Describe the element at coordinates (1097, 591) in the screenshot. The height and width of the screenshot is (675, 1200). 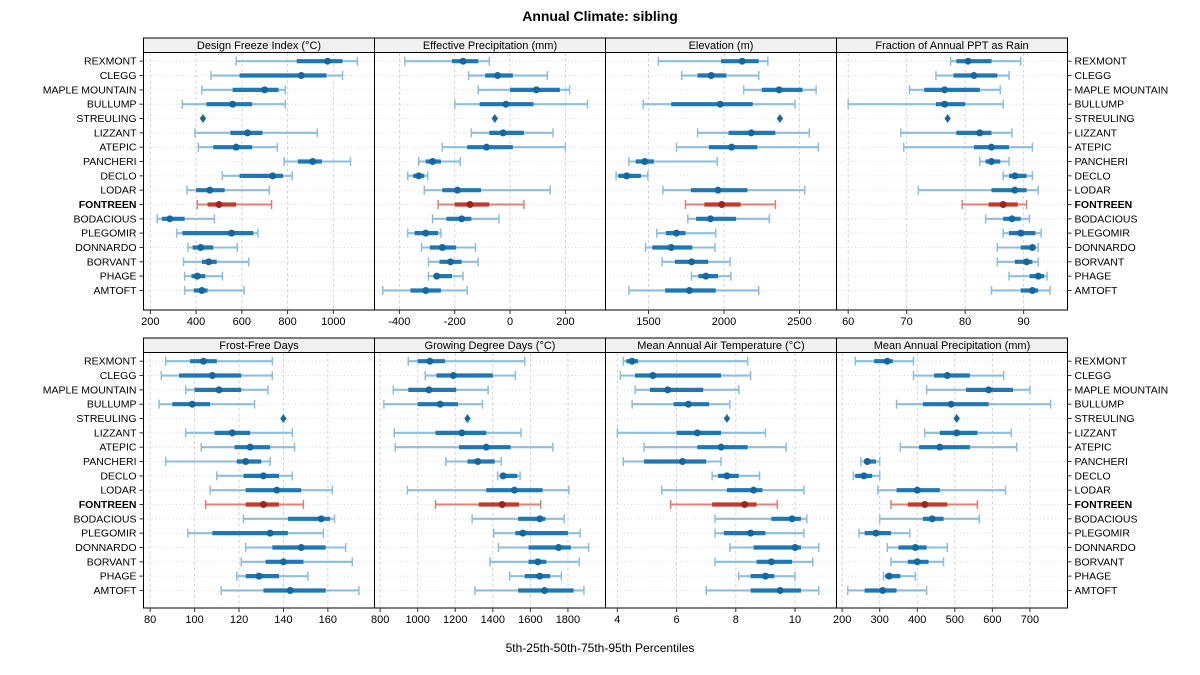
I see `station-label-right: AMTOFT` at that location.